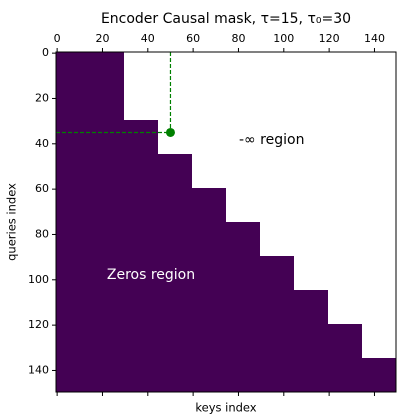 The image size is (404, 416). What do you see at coordinates (283, 38) in the screenshot?
I see `x-tick-label: 100` at bounding box center [283, 38].